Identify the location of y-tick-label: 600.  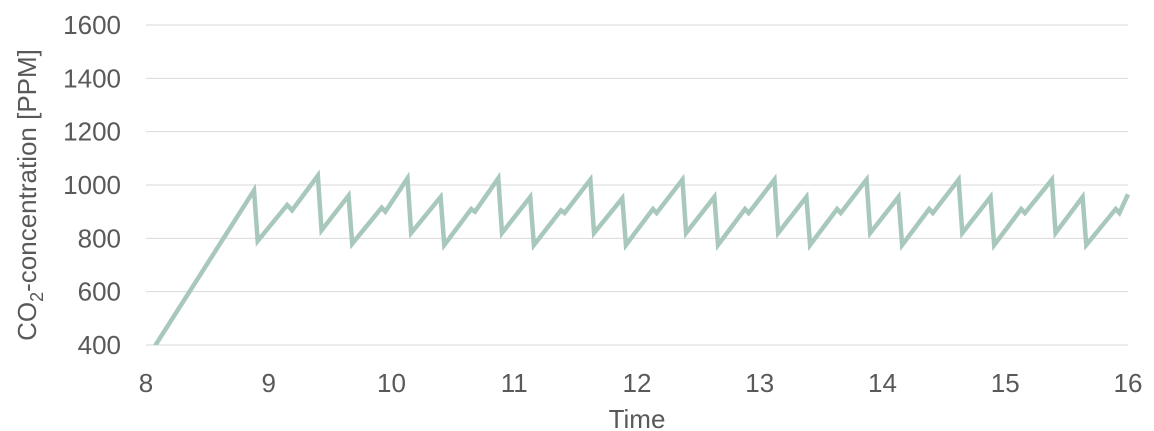
(99, 292).